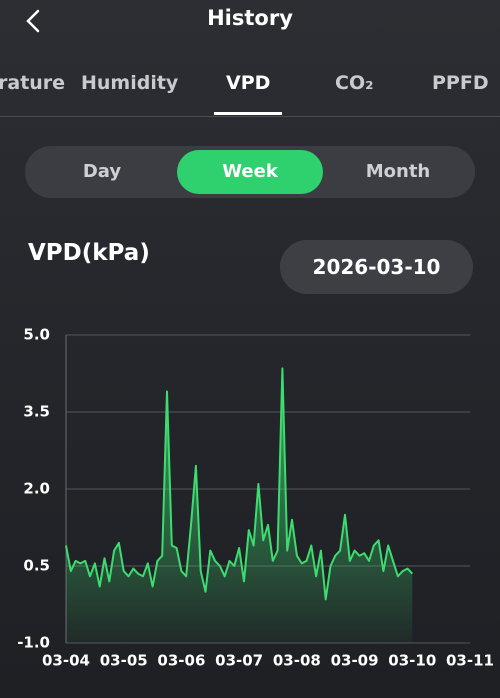 The width and height of the screenshot is (500, 698). I want to click on x-tick-label: 03-10, so click(412, 661).